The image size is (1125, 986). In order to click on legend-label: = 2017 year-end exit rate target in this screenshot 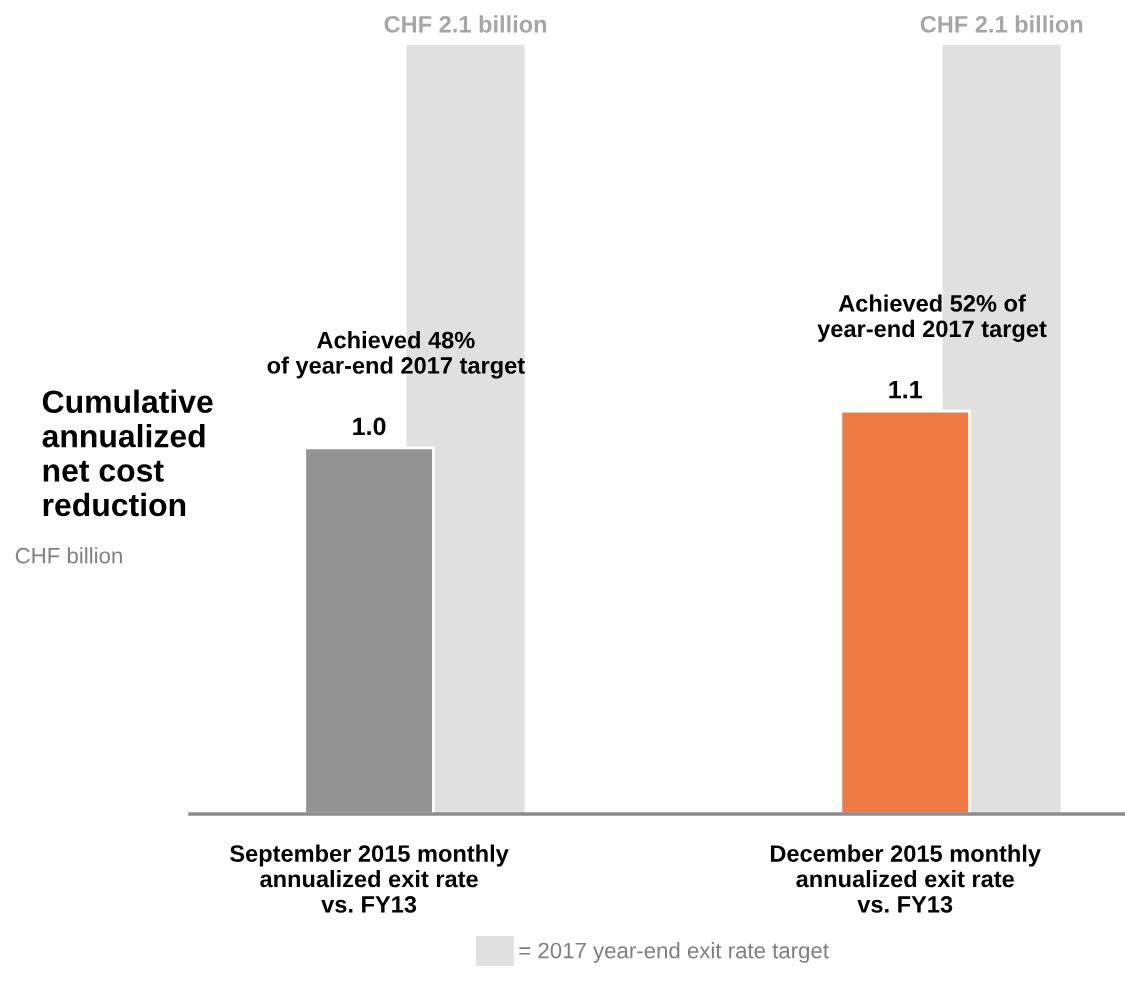, I will do `click(674, 952)`.